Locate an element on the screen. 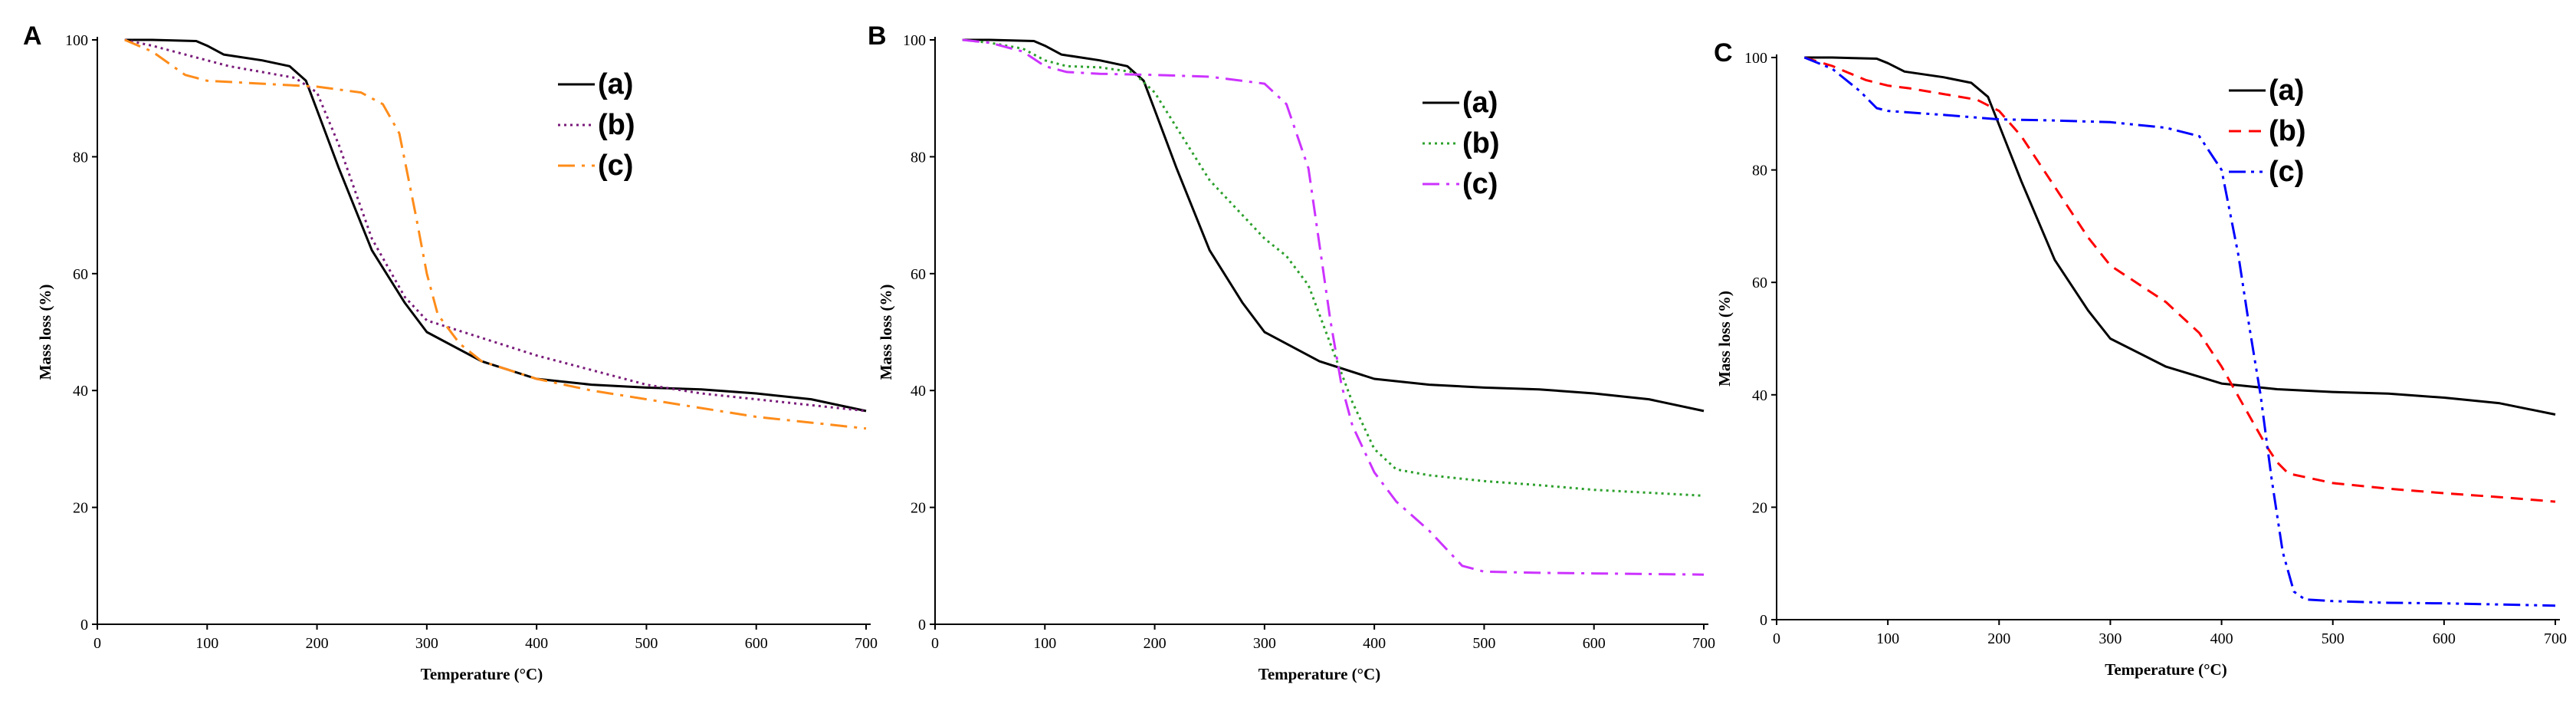 Image resolution: width=2576 pixels, height=714 pixels. series-line-a is located at coordinates (2180, 236).